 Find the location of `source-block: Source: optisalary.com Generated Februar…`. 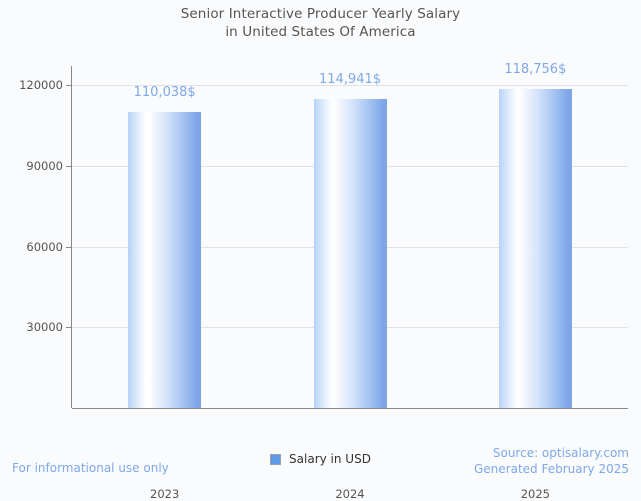

source-block: Source: optisalary.com Generated Februar… is located at coordinates (551, 461).